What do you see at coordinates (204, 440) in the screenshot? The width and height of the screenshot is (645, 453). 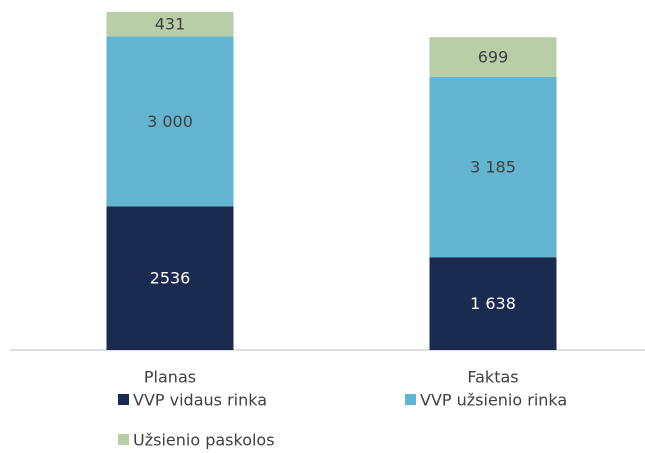 I see `legend-label: Užsienio paskolos` at bounding box center [204, 440].